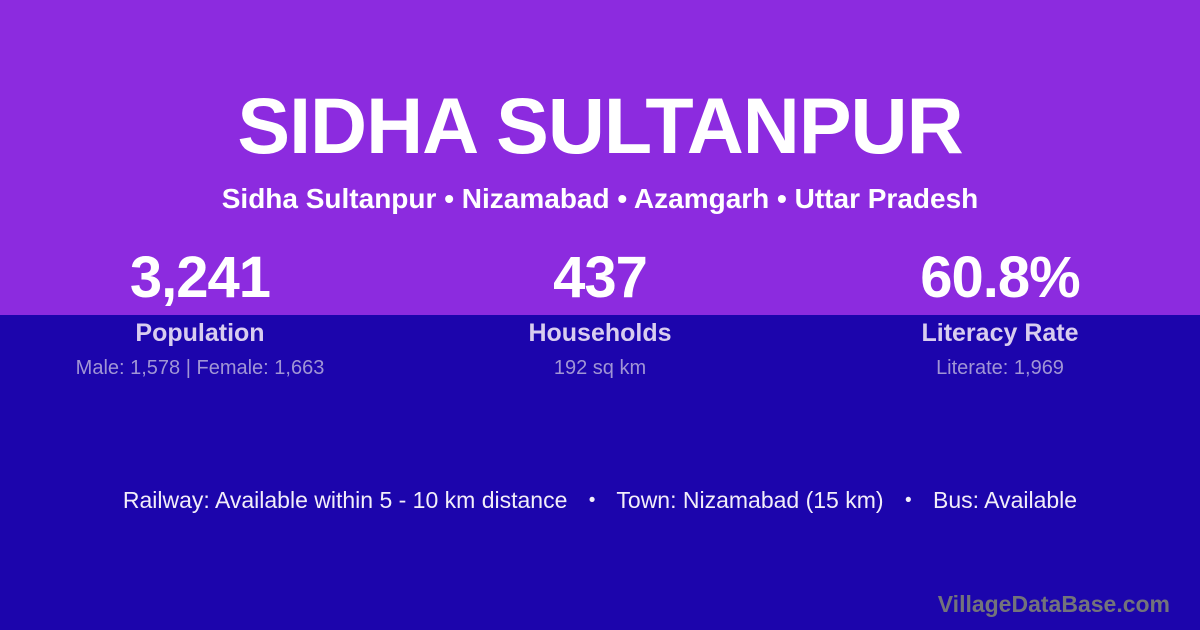 Image resolution: width=1200 pixels, height=630 pixels. What do you see at coordinates (1000, 277) in the screenshot?
I see `literacy-value: 60.8%` at bounding box center [1000, 277].